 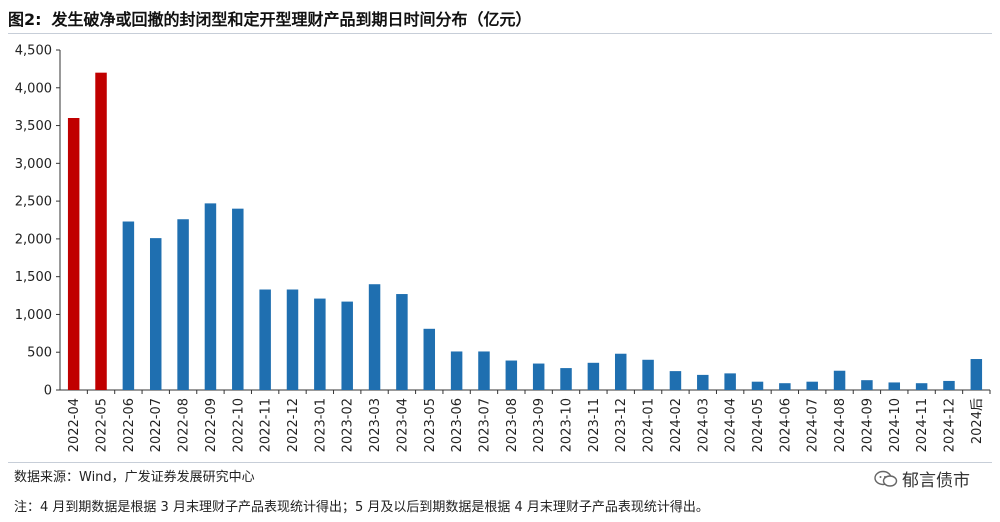 I want to click on figure-title-text: 发生破净或回撤的封闭型和定开型理财产品到期日时间分布（亿元）, so click(x=291, y=19).